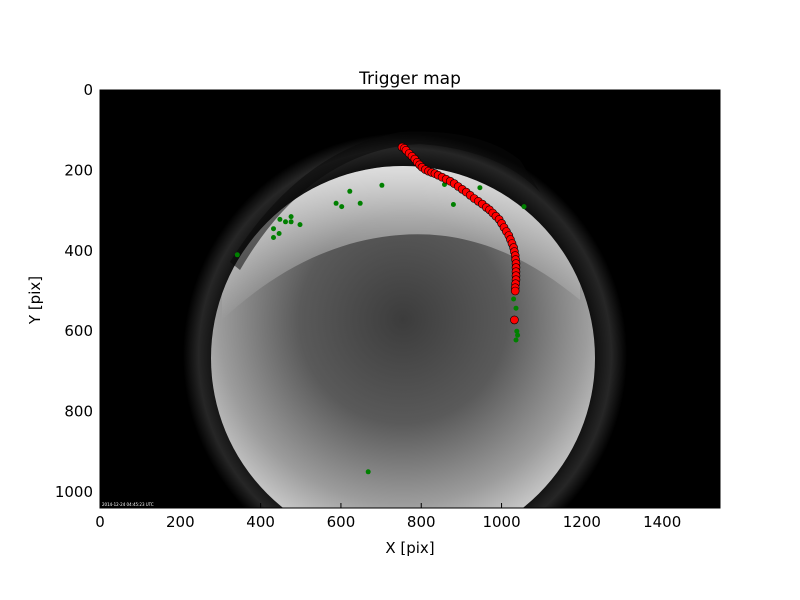  I want to click on image-timestamp-caption: 2014-12-24 04:45:23 UTC, so click(128, 504).